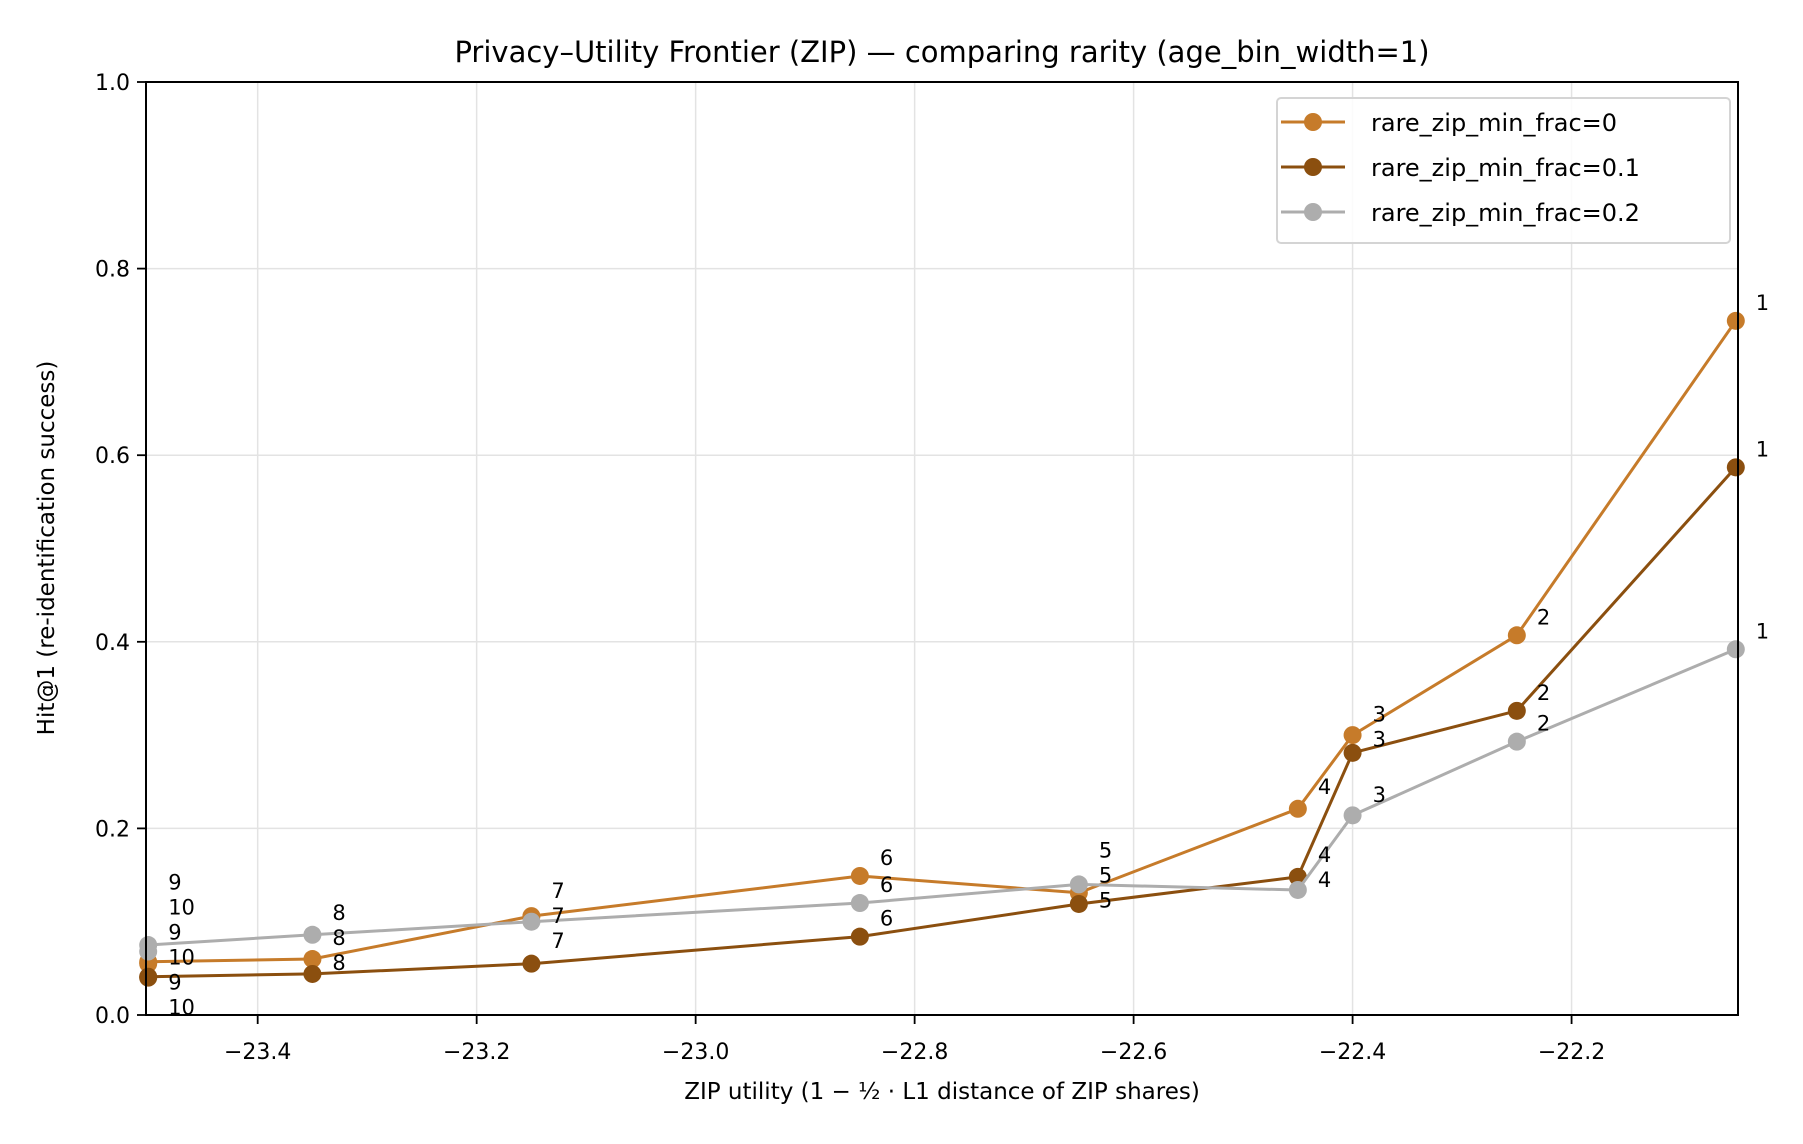 The width and height of the screenshot is (1803, 1144). Describe the element at coordinates (112, 829) in the screenshot. I see `y-tick-label: 0.2` at that location.